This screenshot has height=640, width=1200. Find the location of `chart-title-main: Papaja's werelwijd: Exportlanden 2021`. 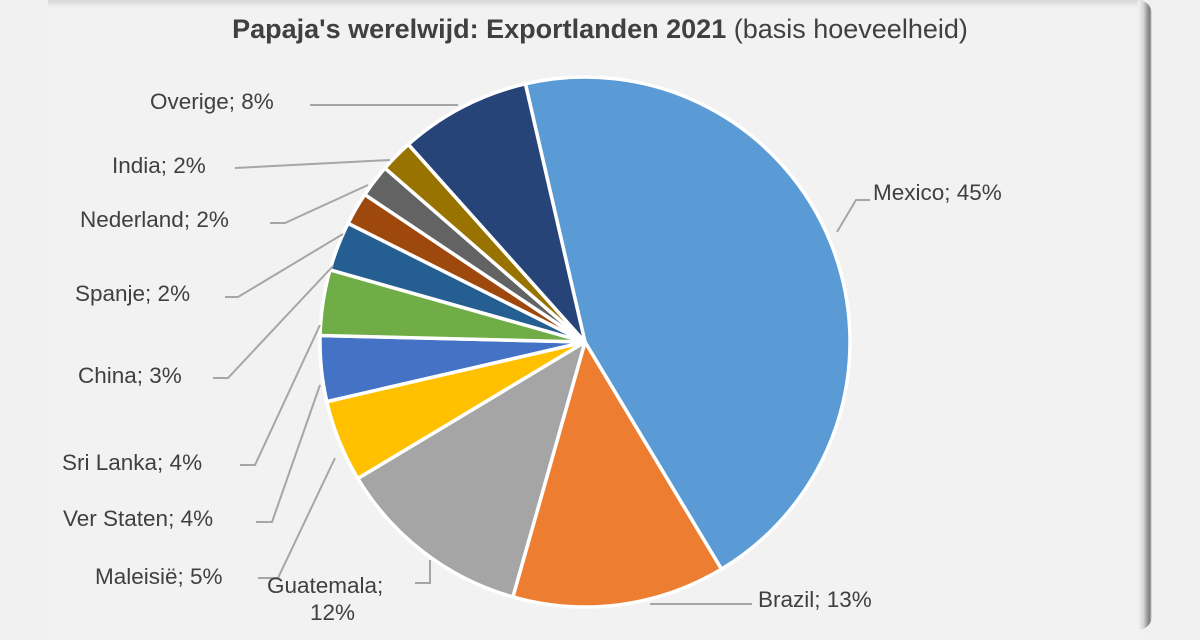

chart-title-main: Papaja's werelwijd: Exportlanden 2021 is located at coordinates (479, 29).